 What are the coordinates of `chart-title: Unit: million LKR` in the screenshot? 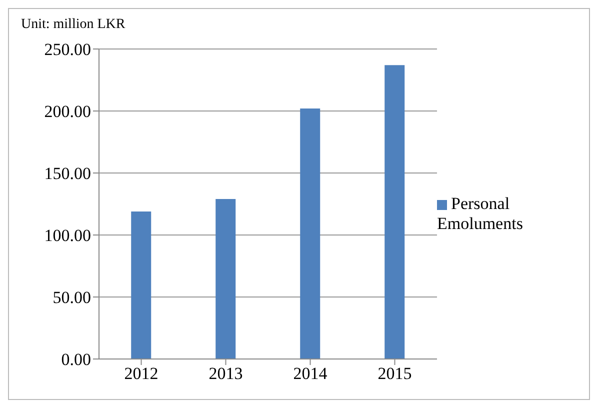 It's located at (73, 25).